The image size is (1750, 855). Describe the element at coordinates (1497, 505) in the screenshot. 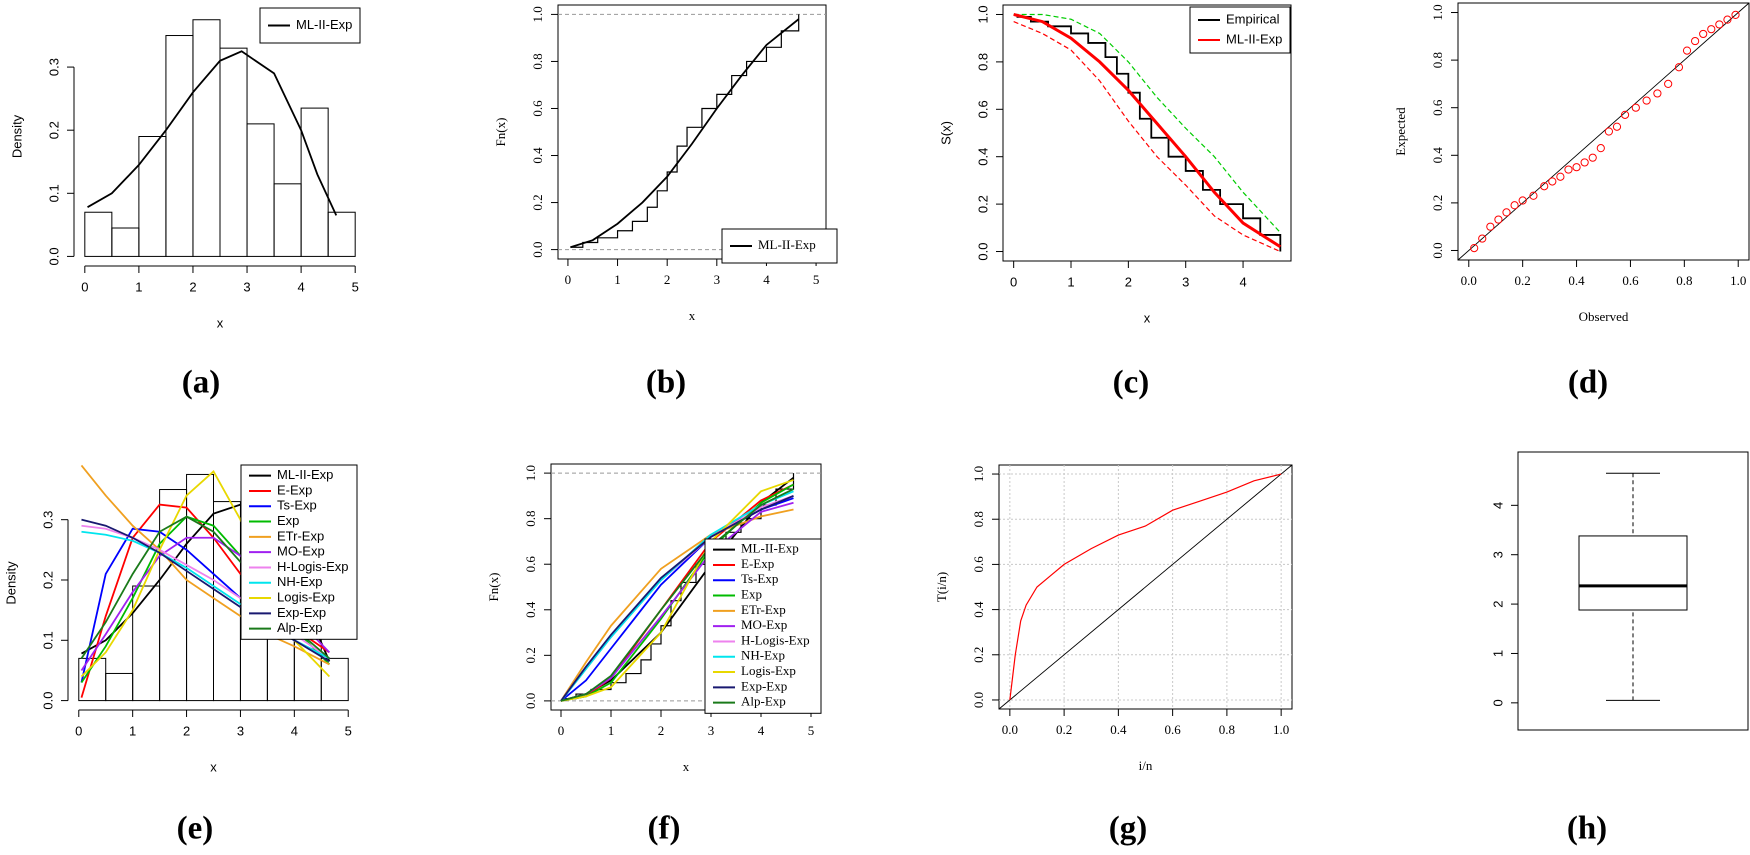

I see `y-tick-label: 4` at that location.